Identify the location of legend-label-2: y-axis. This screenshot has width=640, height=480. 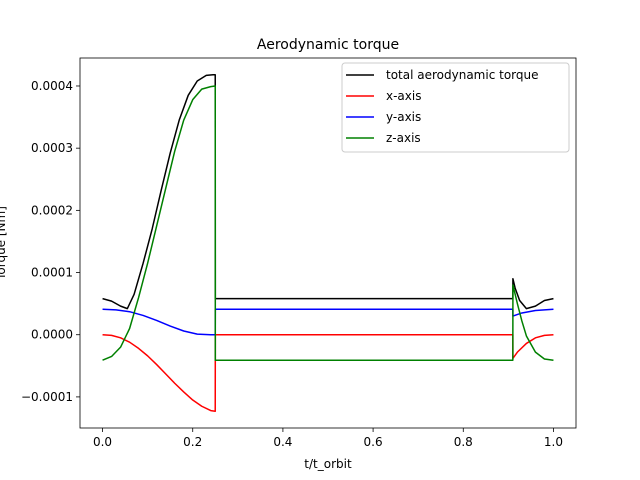
(403, 117).